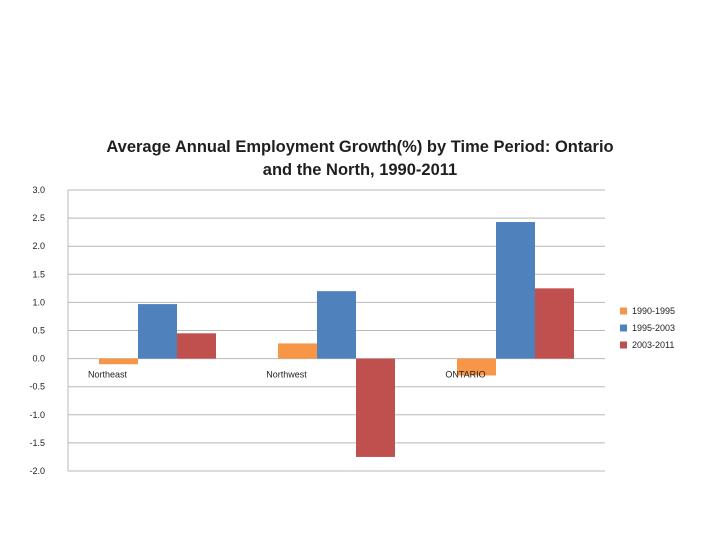 This screenshot has height=540, width=720. Describe the element at coordinates (653, 311) in the screenshot. I see `legend-label: 1990-1995` at that location.